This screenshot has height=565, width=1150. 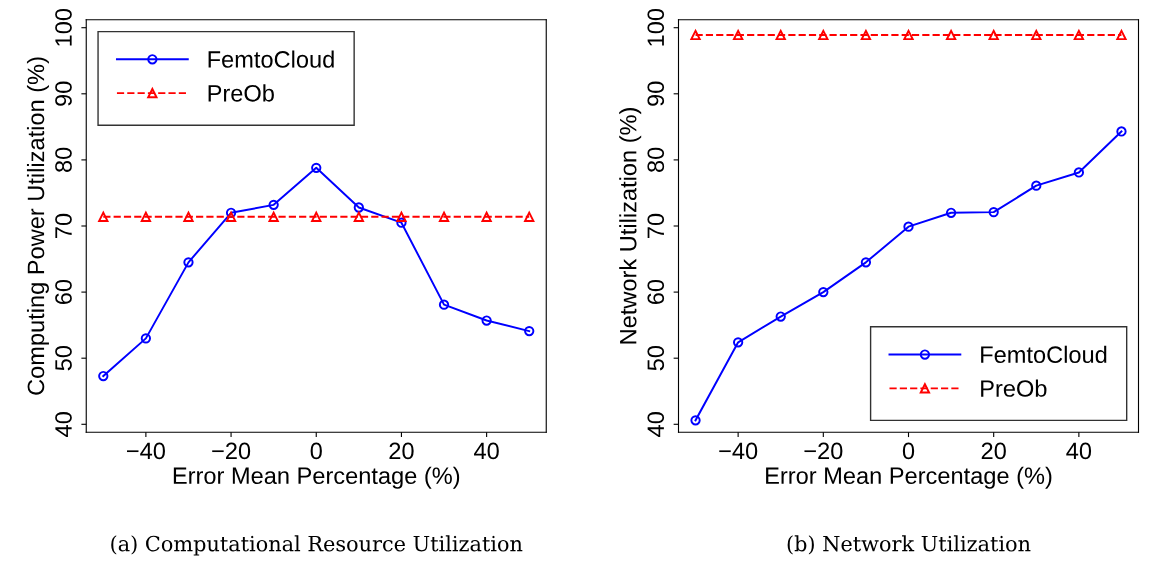 I want to click on y-axis-title: Computing Power Utilization (%), so click(x=37, y=226).